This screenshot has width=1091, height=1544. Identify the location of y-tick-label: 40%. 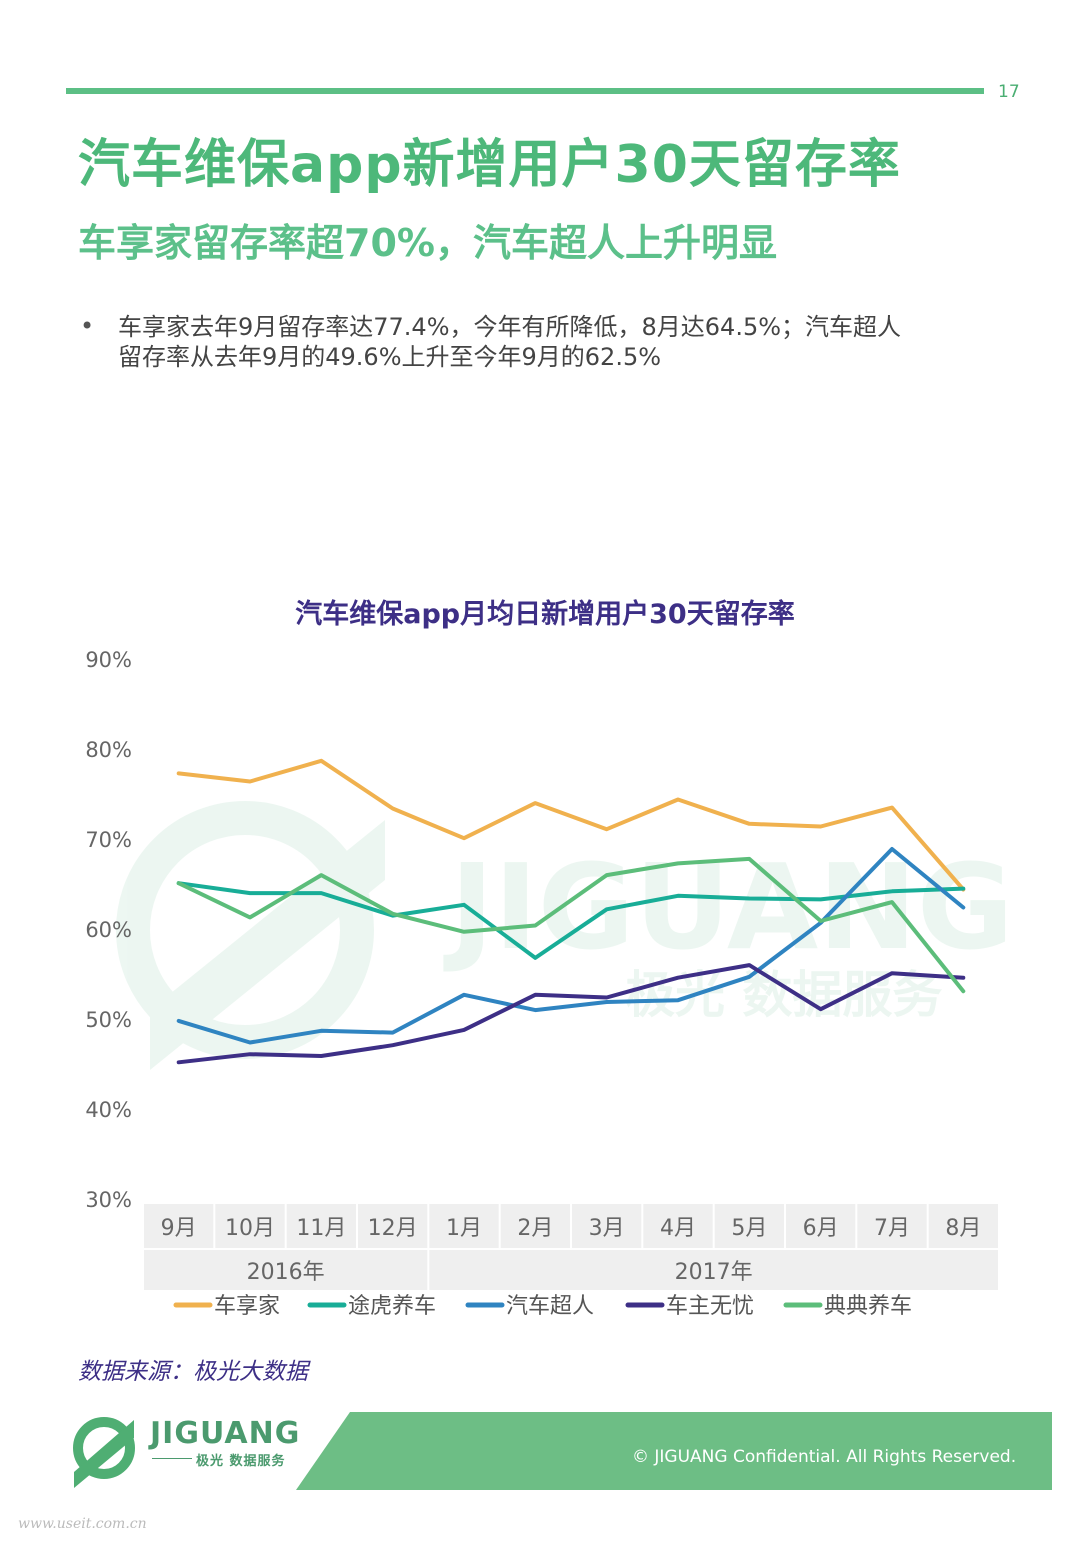
(108, 1110).